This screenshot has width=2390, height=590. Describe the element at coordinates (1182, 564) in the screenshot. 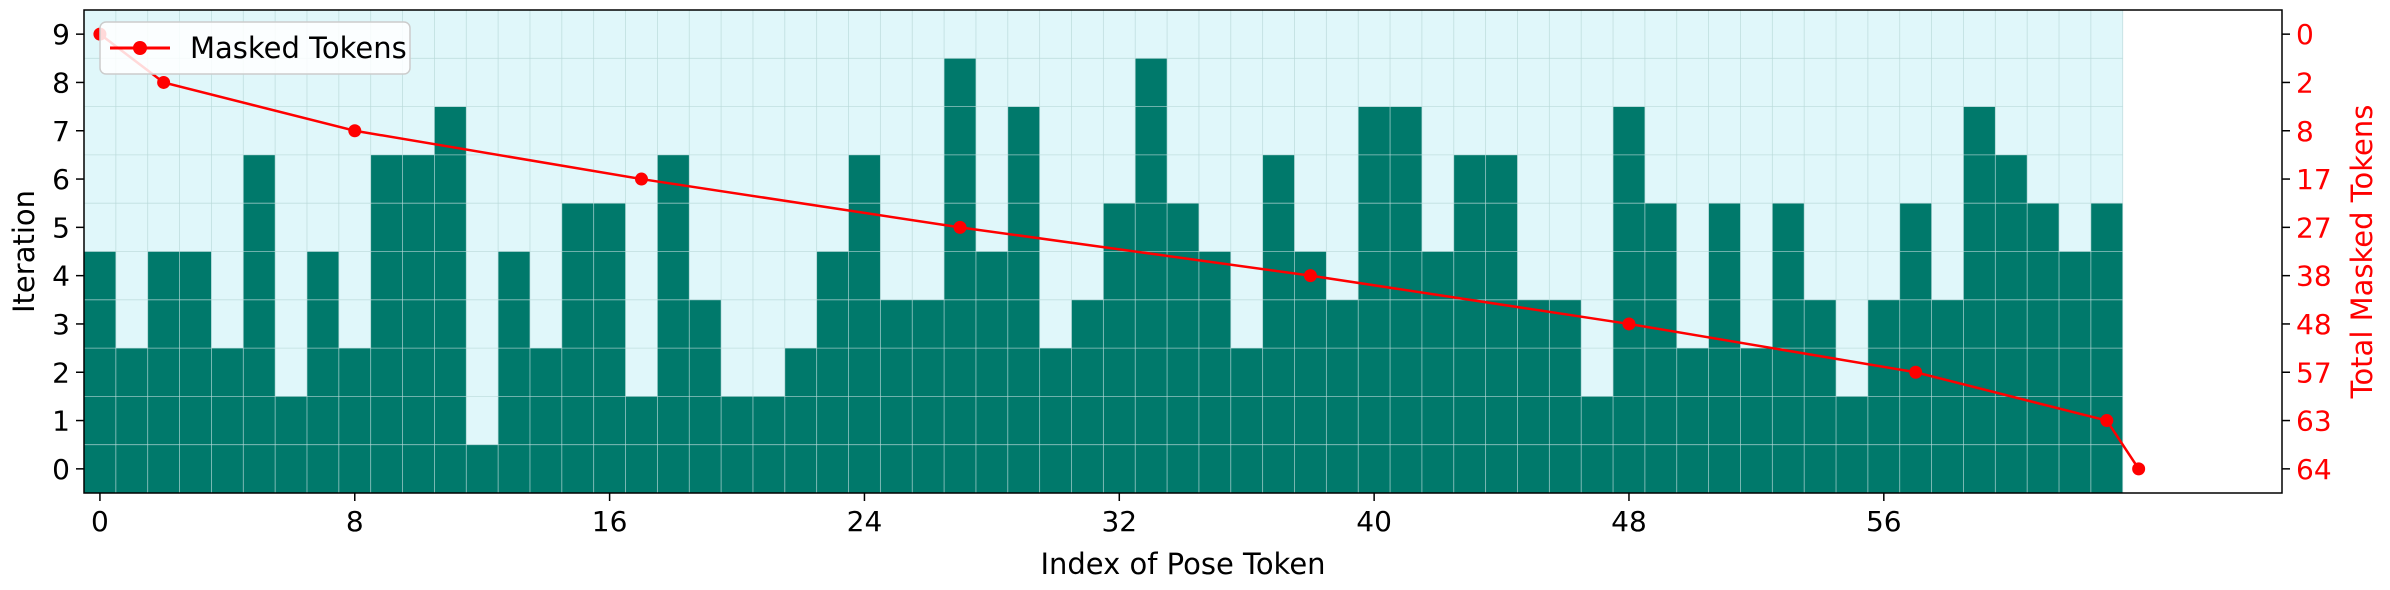

I see `x-axis-title: Index of Pose Token` at that location.